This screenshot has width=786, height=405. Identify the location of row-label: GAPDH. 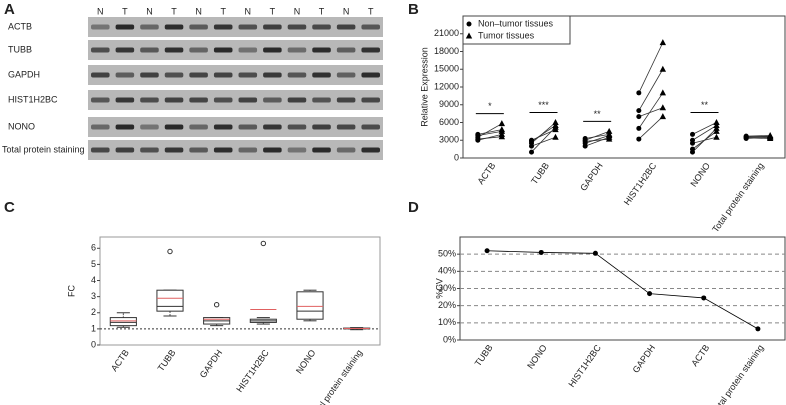
(24, 74).